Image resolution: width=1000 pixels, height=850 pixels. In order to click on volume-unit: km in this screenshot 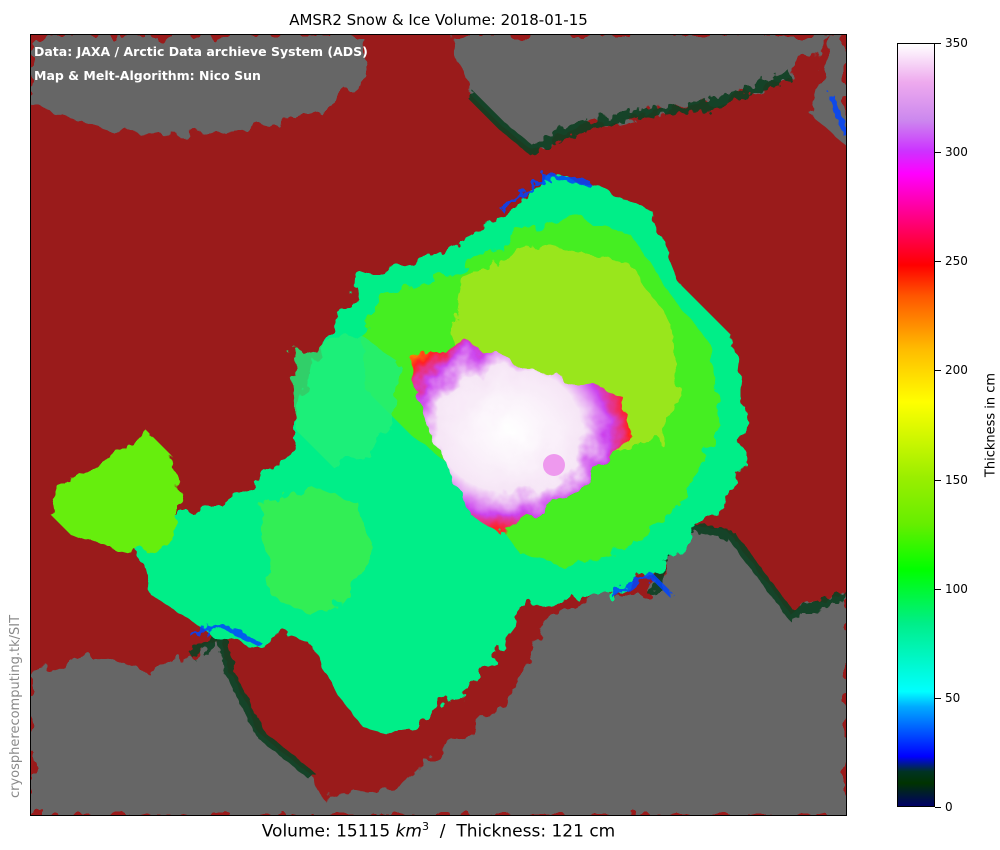, I will do `click(408, 831)`.